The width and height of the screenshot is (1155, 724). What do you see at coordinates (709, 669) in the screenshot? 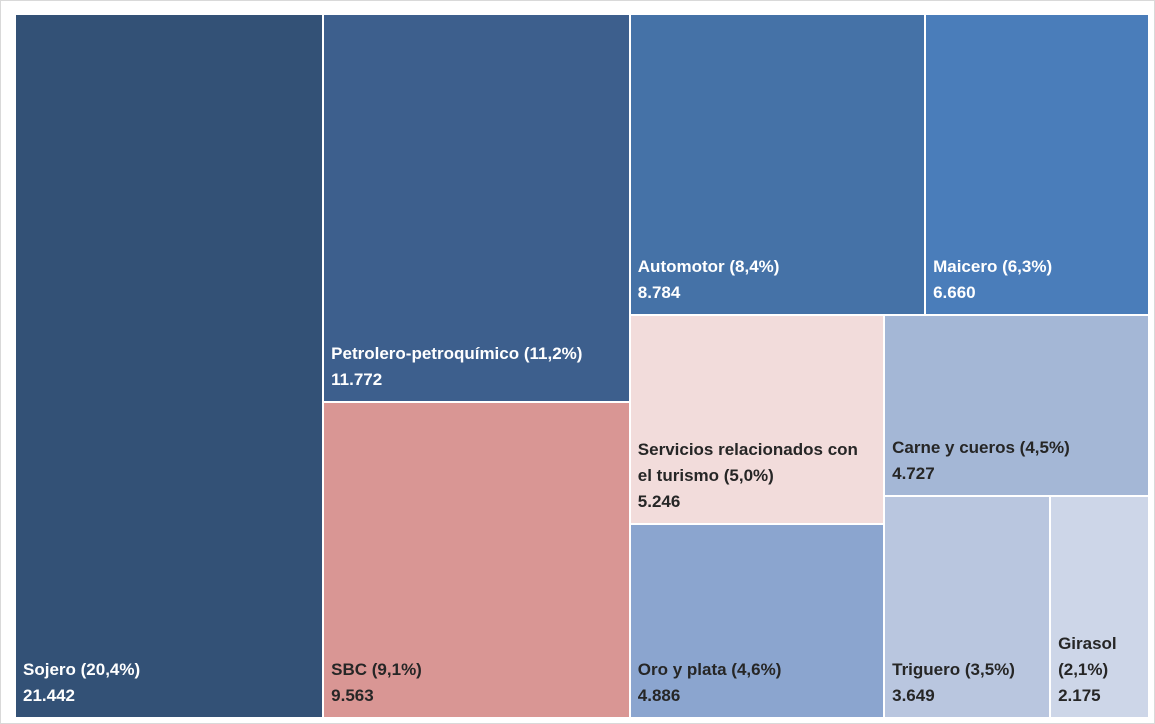
I see `cell-label: Oro y plata (4,6%)` at bounding box center [709, 669].